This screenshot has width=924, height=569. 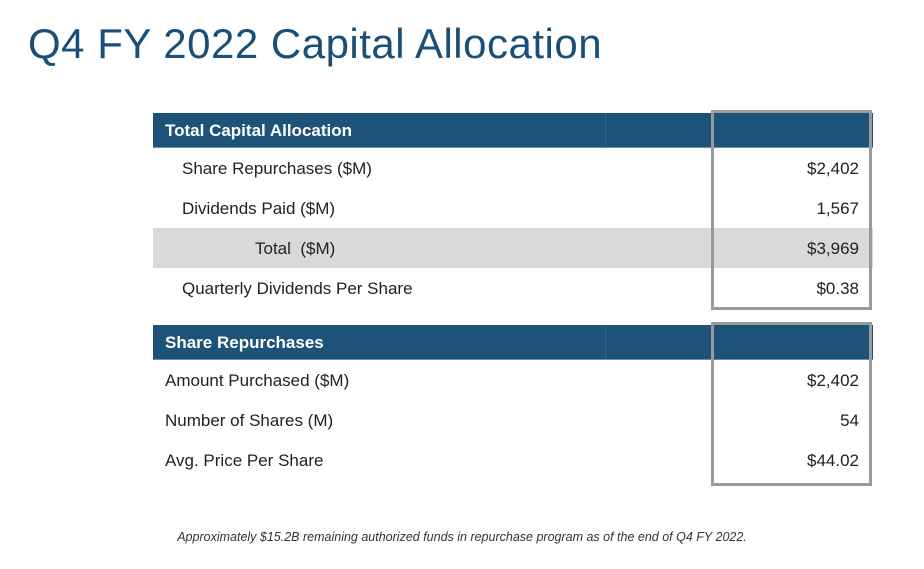 What do you see at coordinates (849, 420) in the screenshot?
I see `row-value: 54` at bounding box center [849, 420].